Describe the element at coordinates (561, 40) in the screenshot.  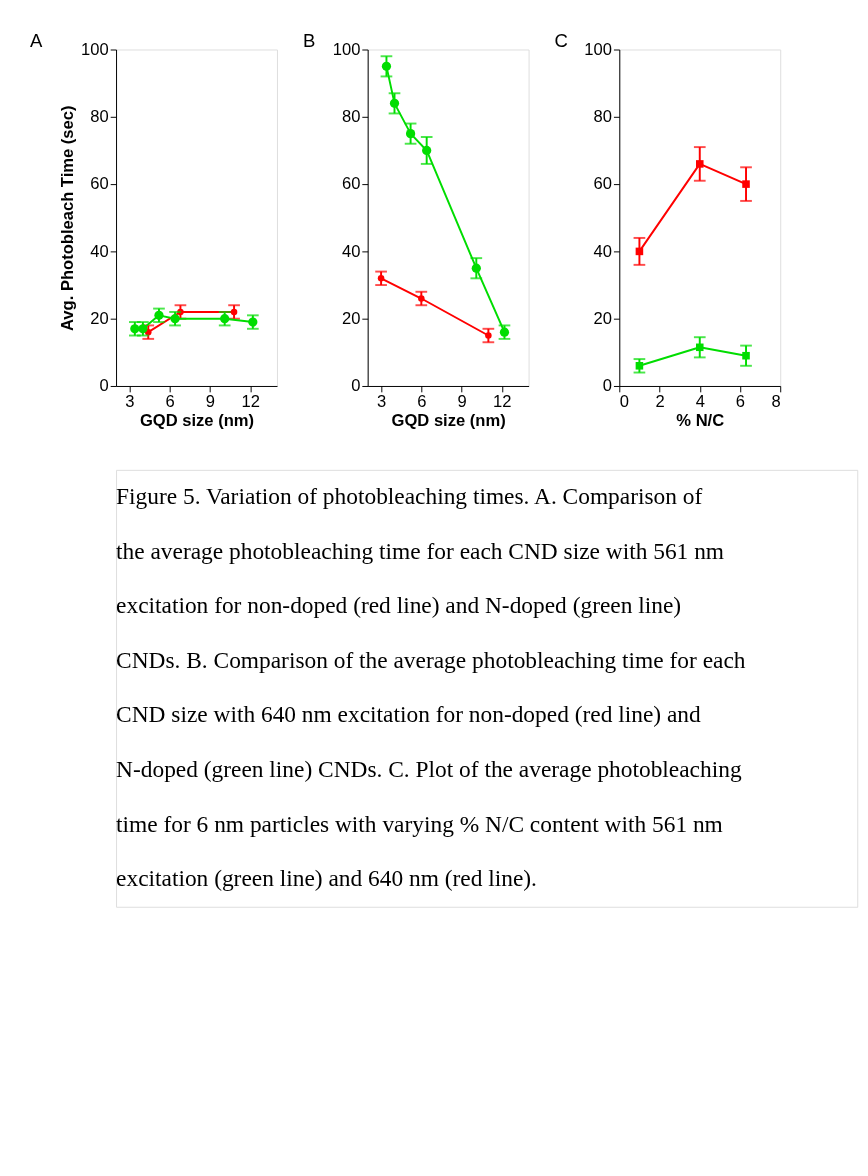
I see `chart-title: C` at that location.